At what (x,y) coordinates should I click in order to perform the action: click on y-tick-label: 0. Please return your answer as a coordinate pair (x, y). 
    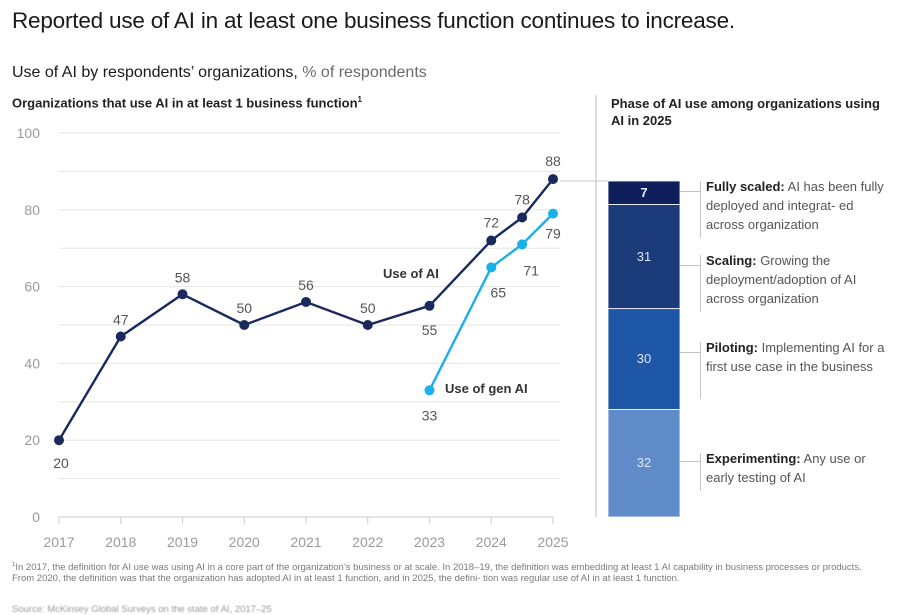
    Looking at the image, I should click on (36, 517).